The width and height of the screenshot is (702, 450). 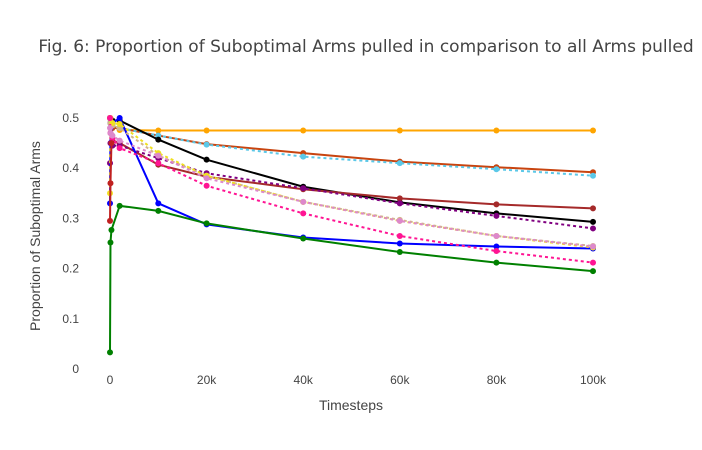 What do you see at coordinates (70, 269) in the screenshot?
I see `y-tick-label: 0.2` at bounding box center [70, 269].